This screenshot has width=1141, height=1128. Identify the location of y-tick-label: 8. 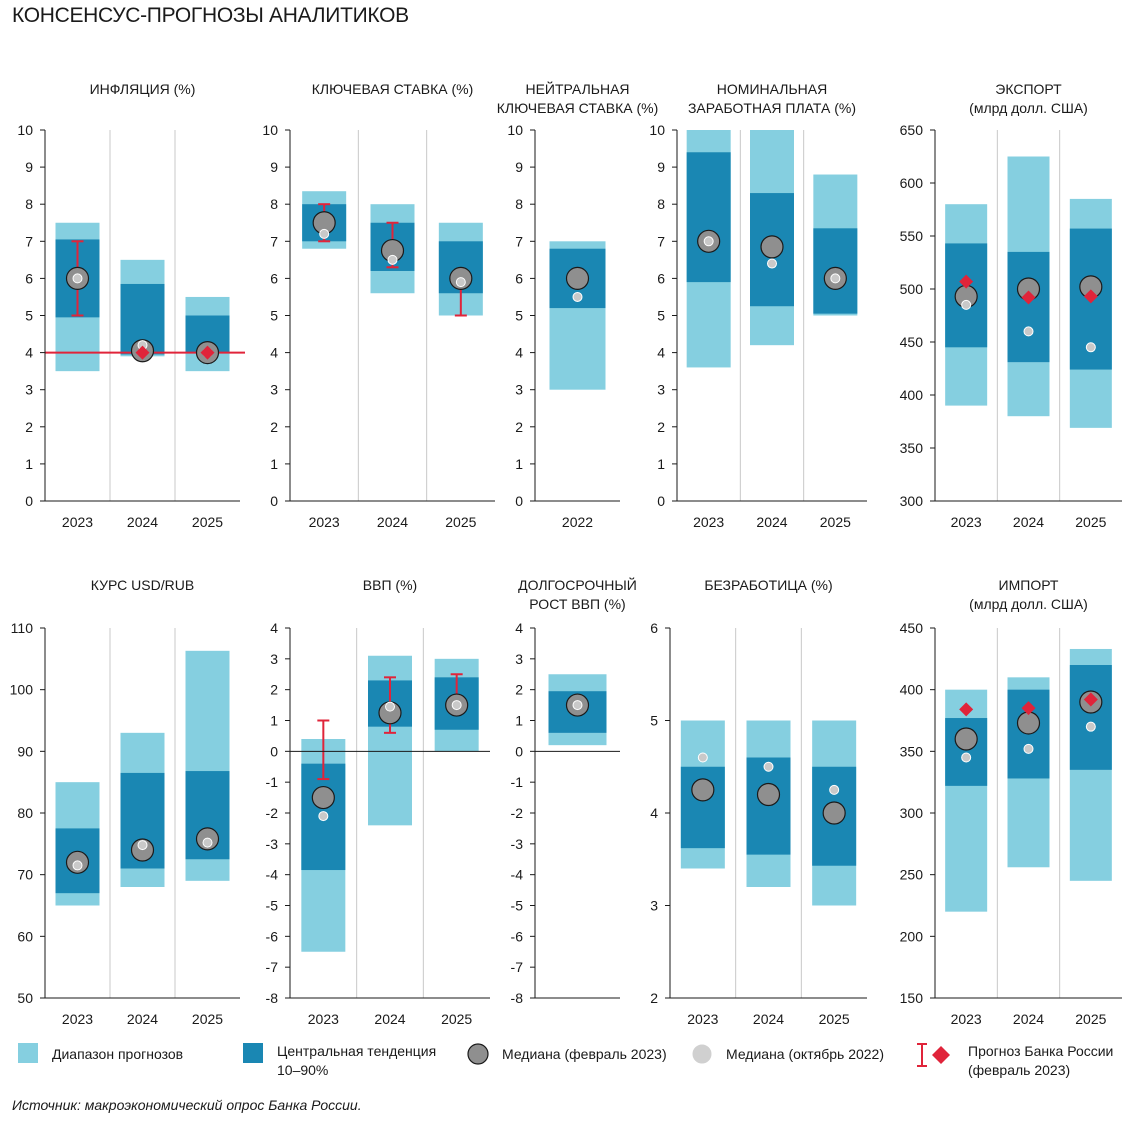
(29, 204).